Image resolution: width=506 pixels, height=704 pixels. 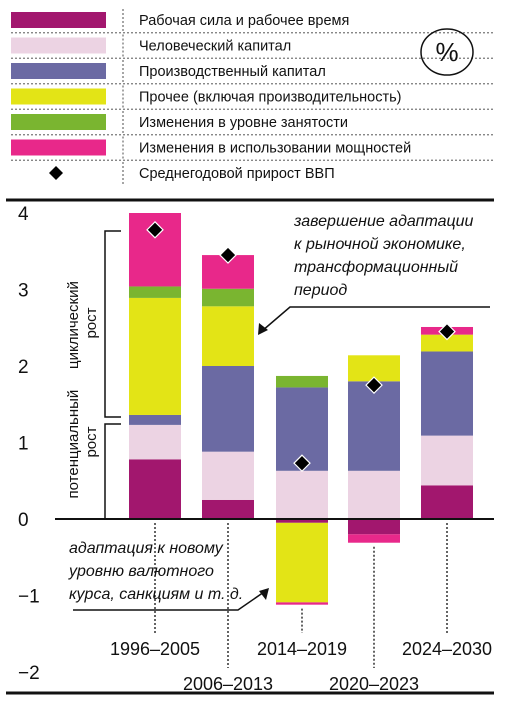 I want to click on y-tick-label: 3, so click(x=23, y=291).